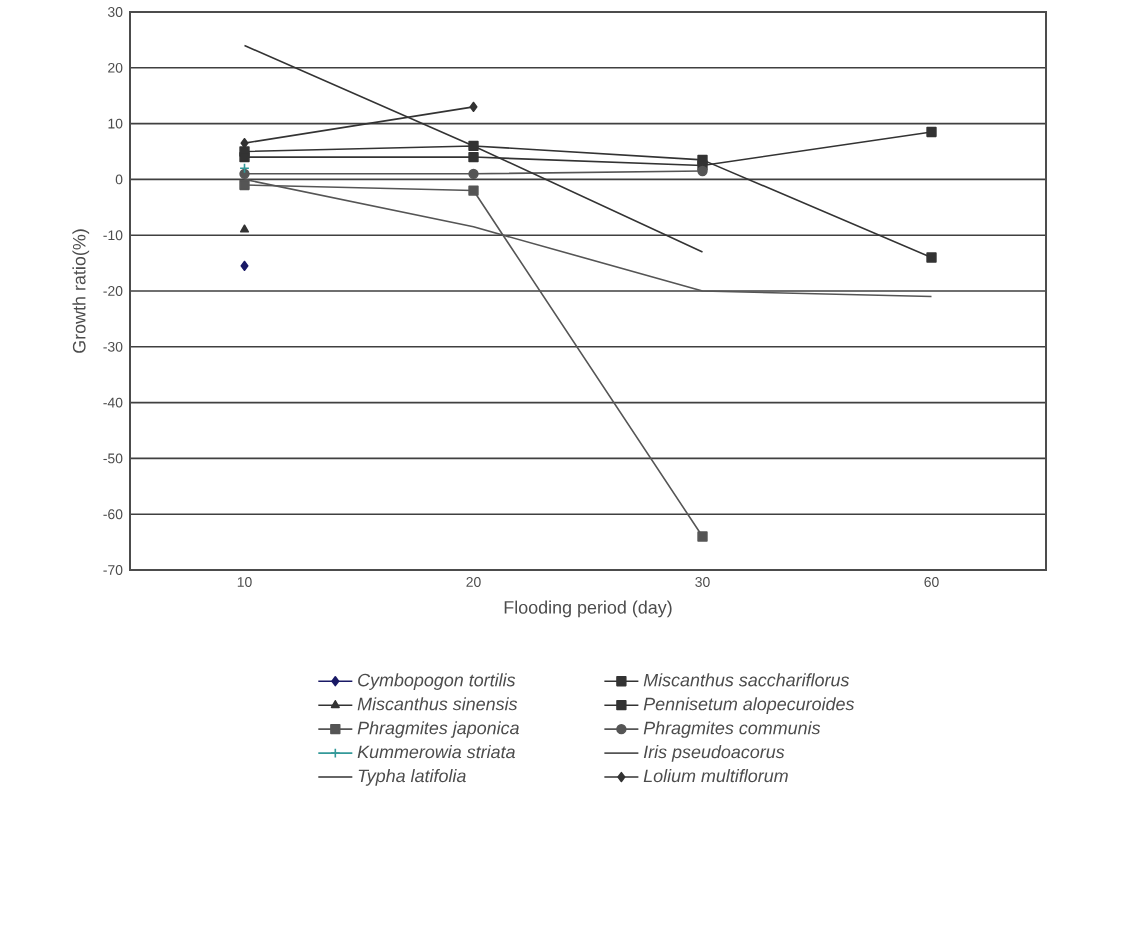  Describe the element at coordinates (714, 753) in the screenshot. I see `legend-label: Iris pseudoacorus` at that location.